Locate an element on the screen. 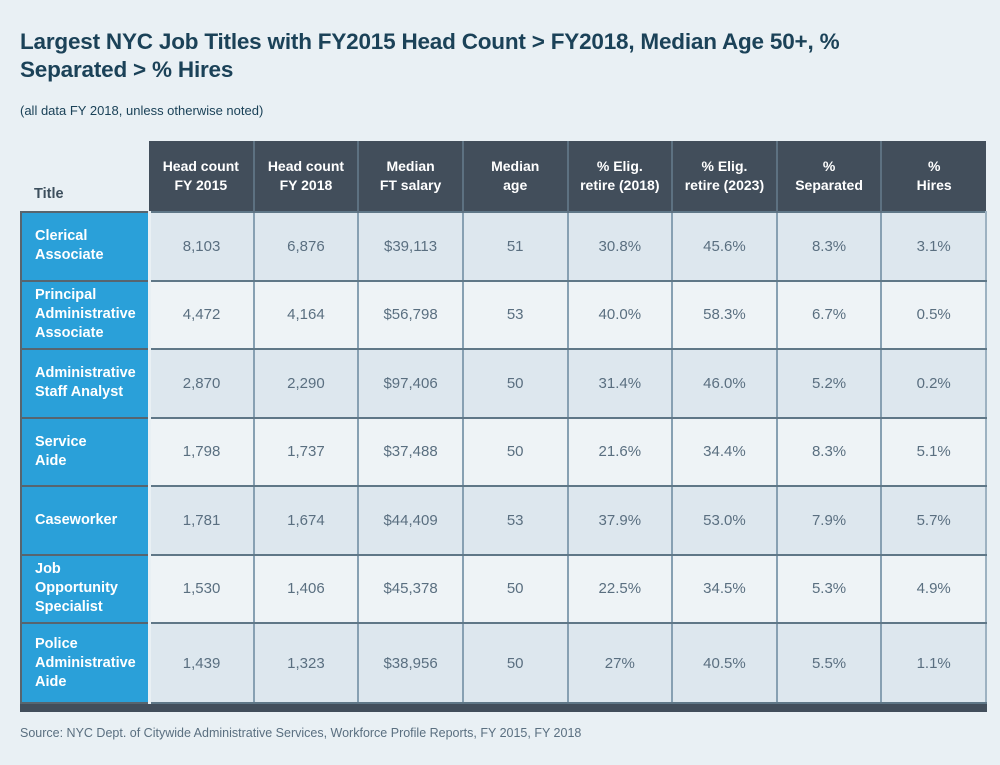 The image size is (1000, 765). data-cell: 40.0% is located at coordinates (620, 314).